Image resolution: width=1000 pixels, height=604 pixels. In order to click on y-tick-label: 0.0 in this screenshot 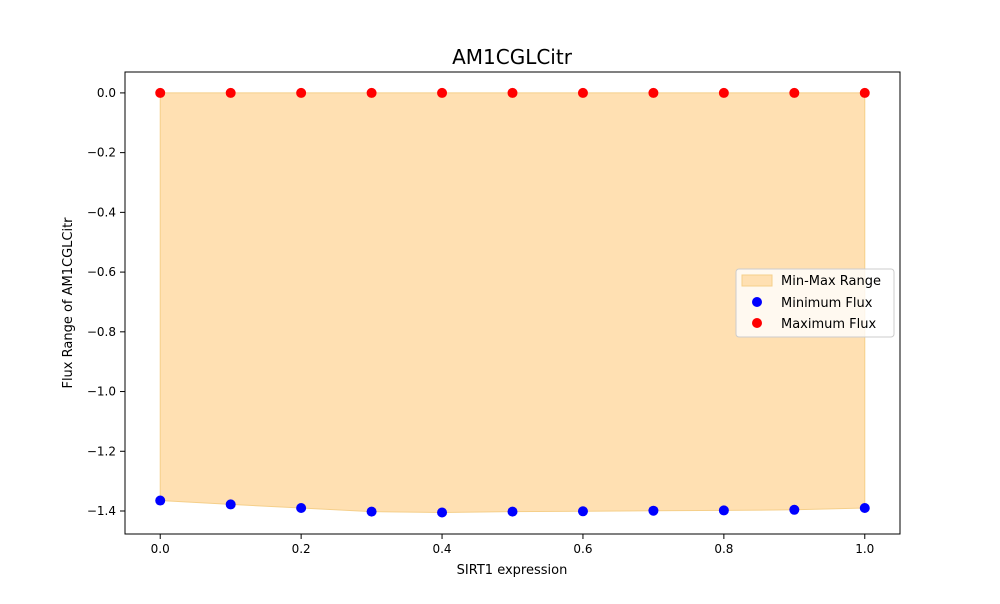, I will do `click(106, 93)`.